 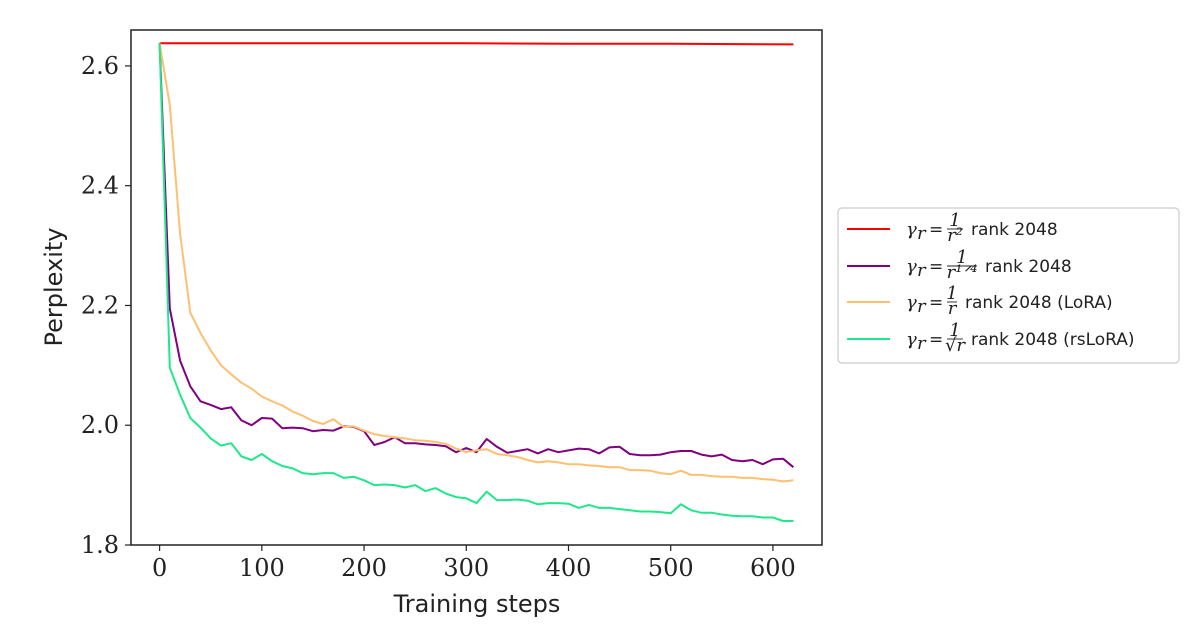 What do you see at coordinates (953, 308) in the screenshot?
I see `legend-fraction-denominator: r` at bounding box center [953, 308].